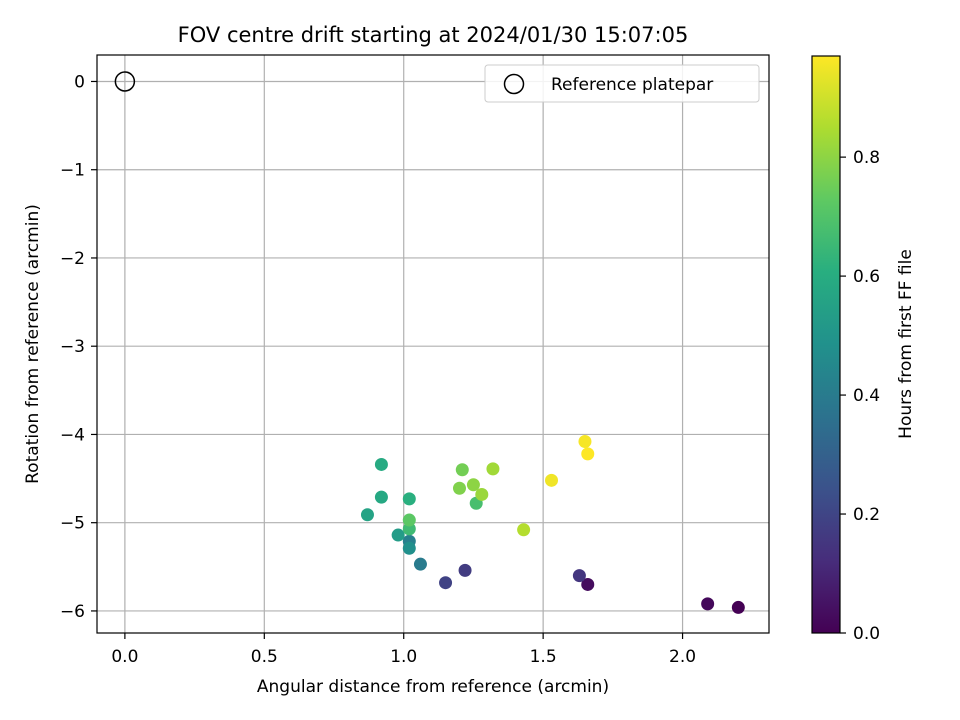  I want to click on legend: Reference platepar, so click(622, 83).